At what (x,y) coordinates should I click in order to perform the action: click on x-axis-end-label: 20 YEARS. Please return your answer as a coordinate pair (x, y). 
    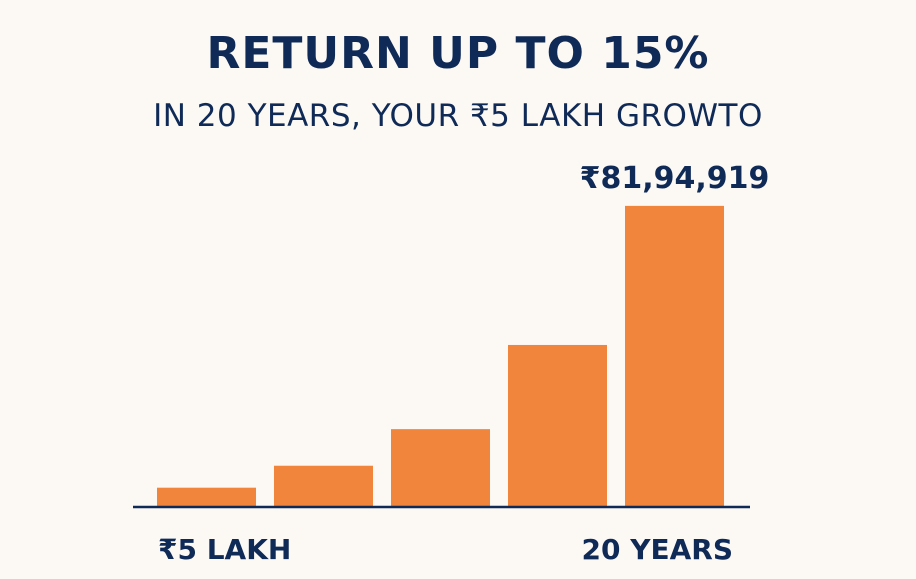
    Looking at the image, I should click on (657, 549).